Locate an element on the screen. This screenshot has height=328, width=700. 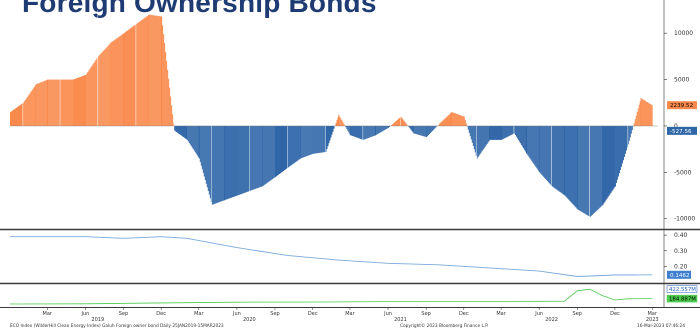
last-value-label: 184.887M is located at coordinates (682, 300).